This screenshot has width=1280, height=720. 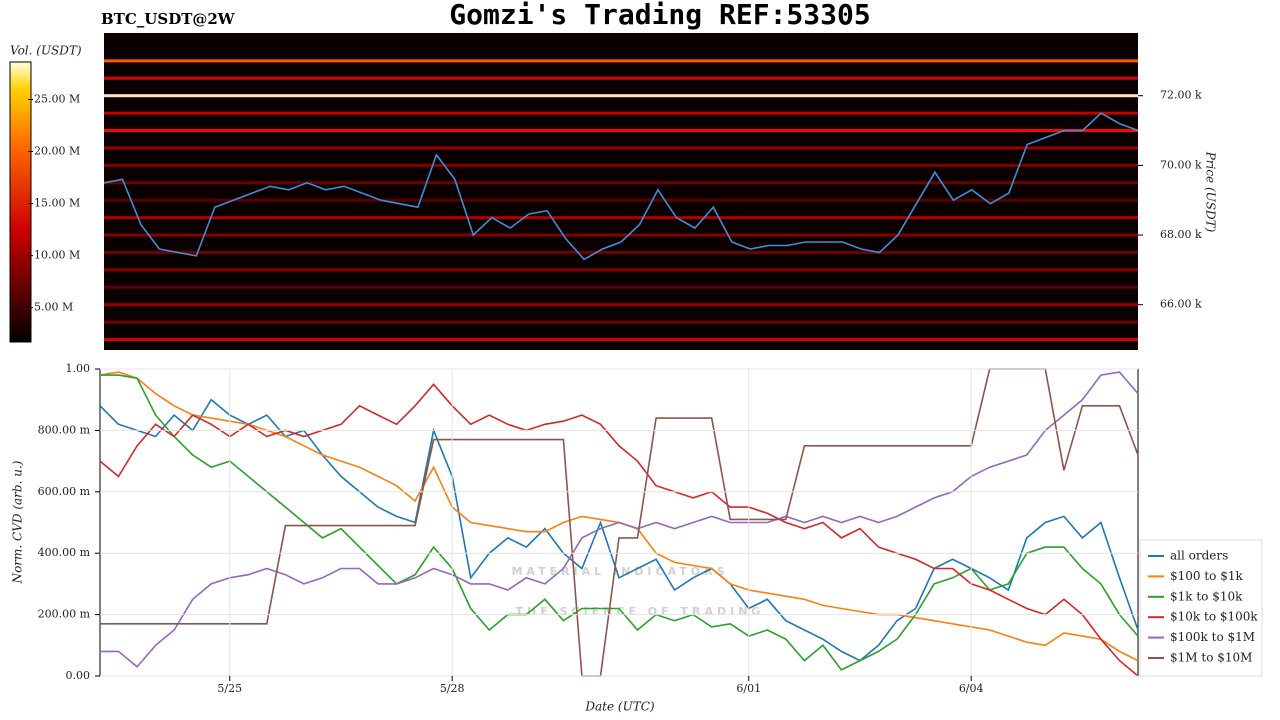 What do you see at coordinates (1181, 164) in the screenshot?
I see `y-tick-label: 70.00 k` at bounding box center [1181, 164].